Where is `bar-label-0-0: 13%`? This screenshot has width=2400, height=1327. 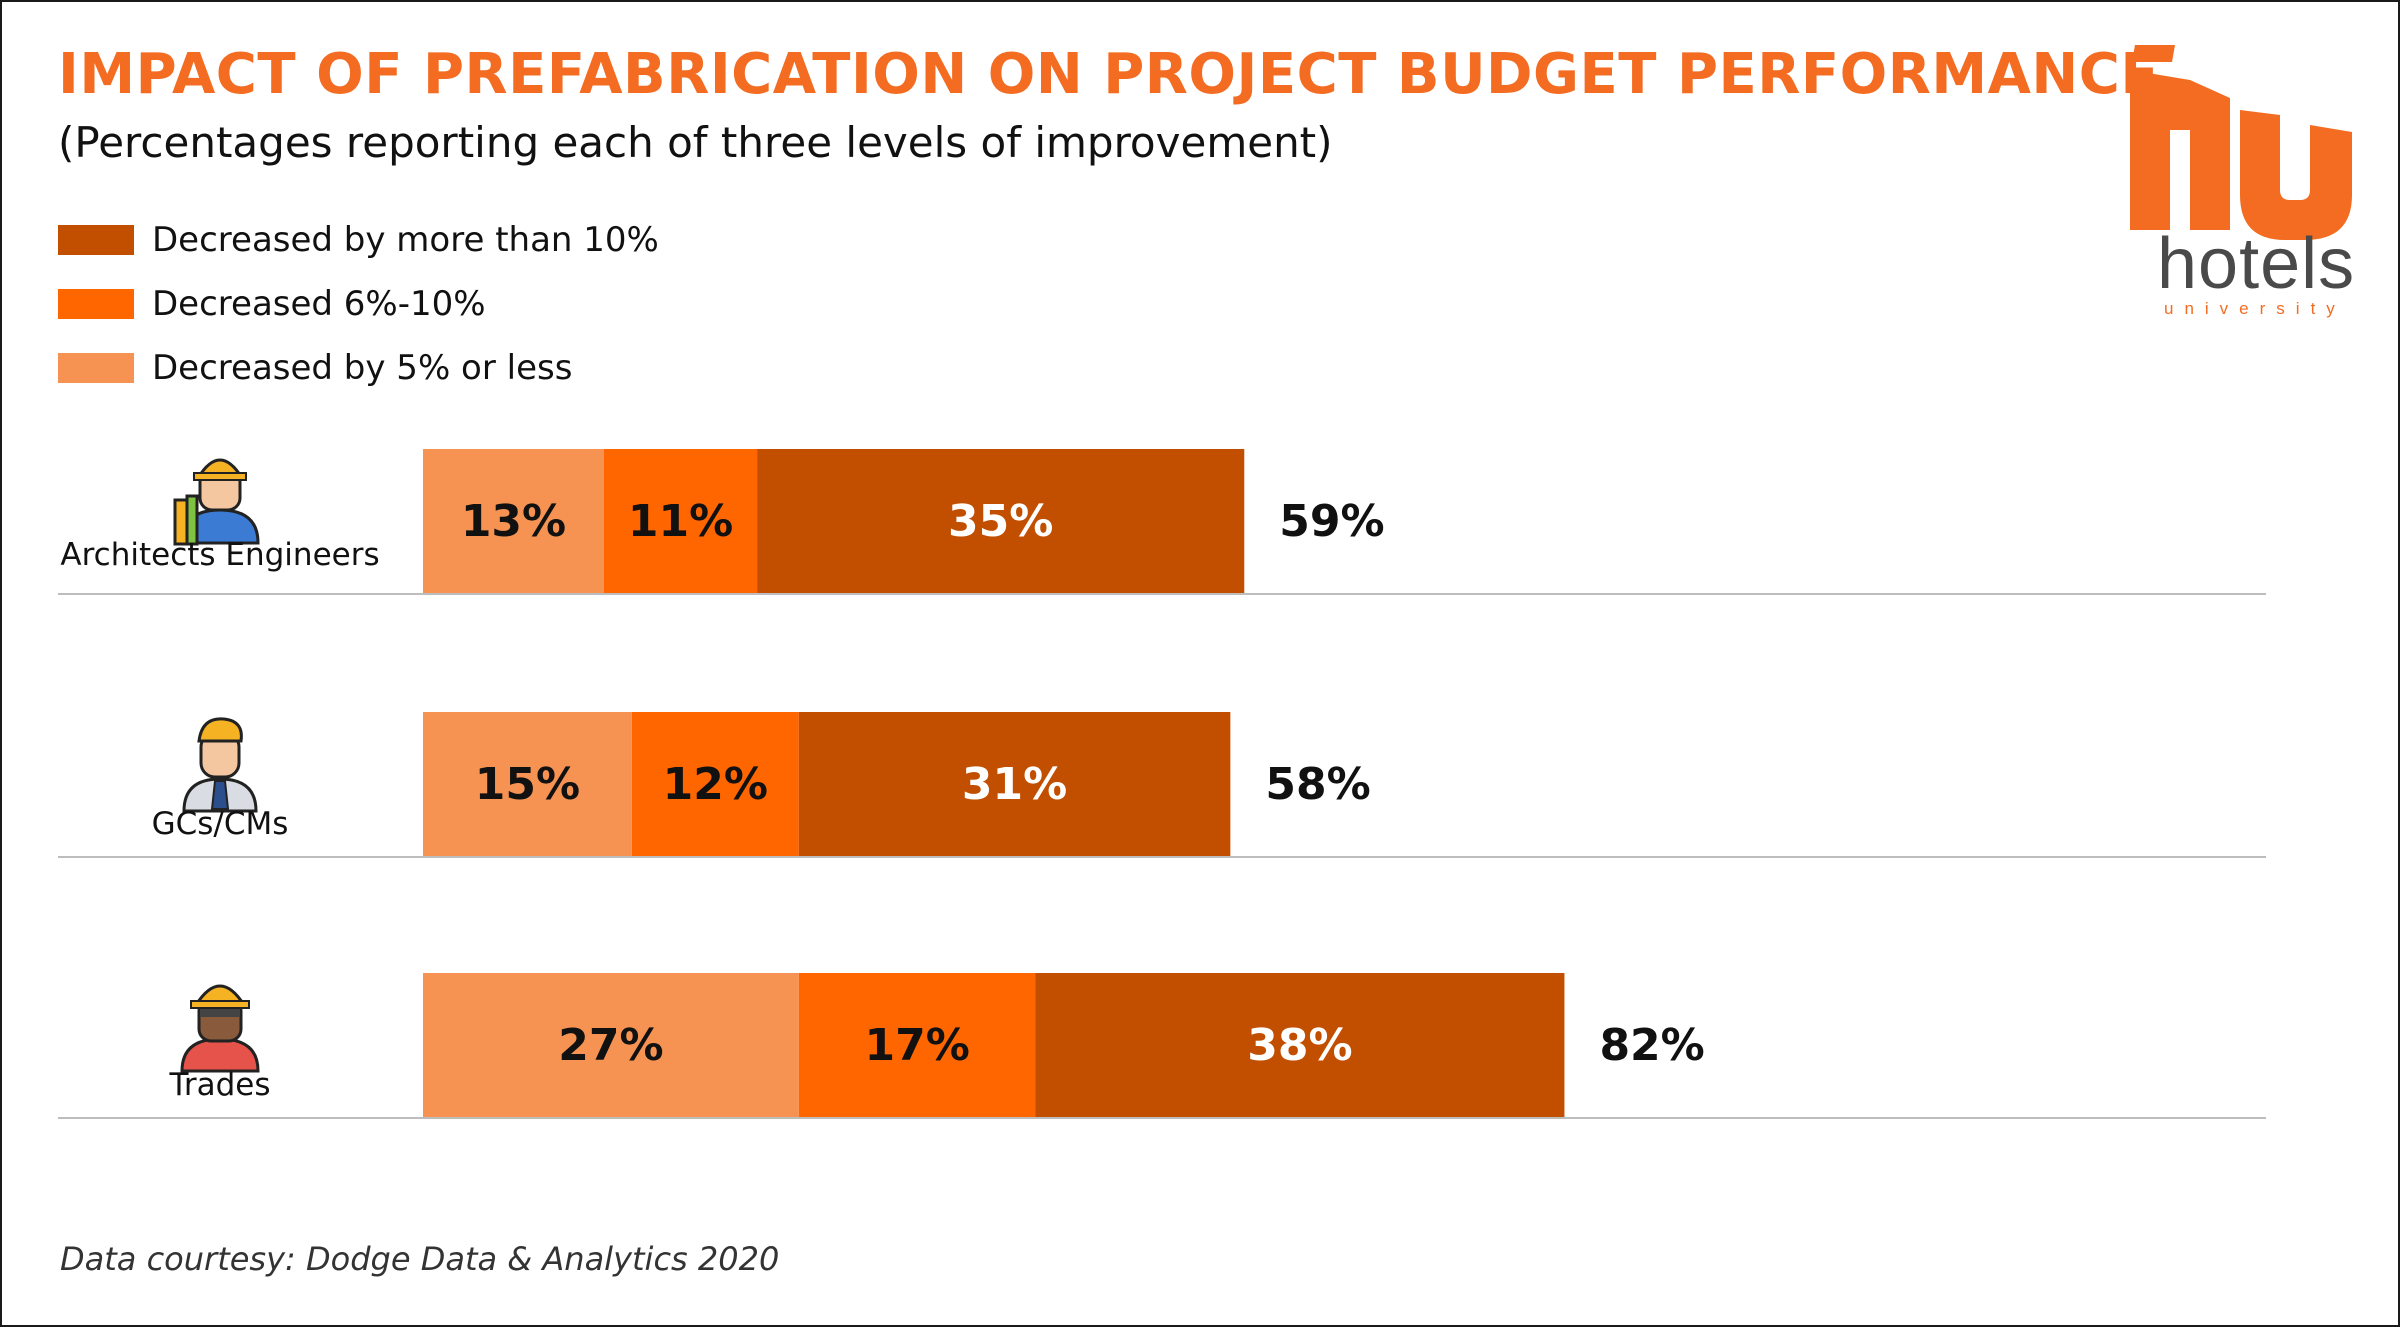
bar-label-0-0: 13% is located at coordinates (513, 521).